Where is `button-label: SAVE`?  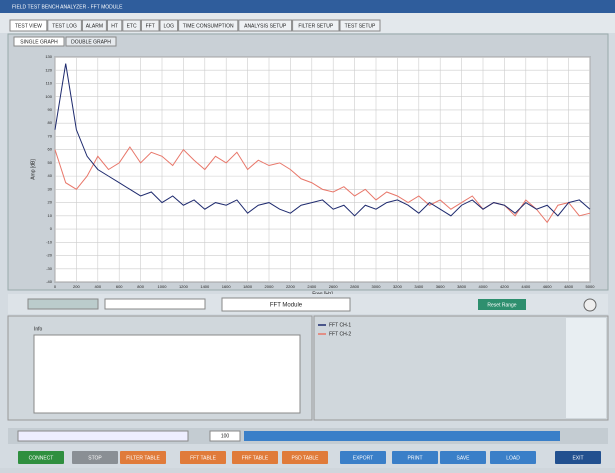
button-label: SAVE is located at coordinates (464, 458).